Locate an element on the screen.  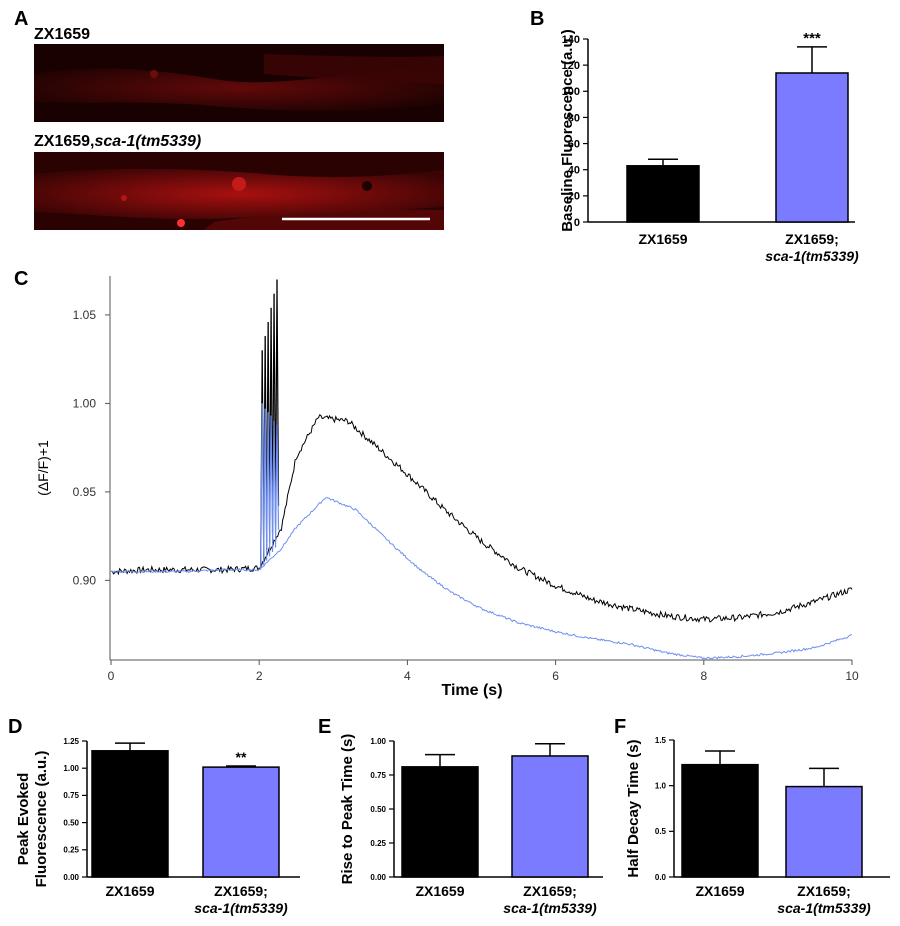
x-tick-label: 8 is located at coordinates (703, 676).